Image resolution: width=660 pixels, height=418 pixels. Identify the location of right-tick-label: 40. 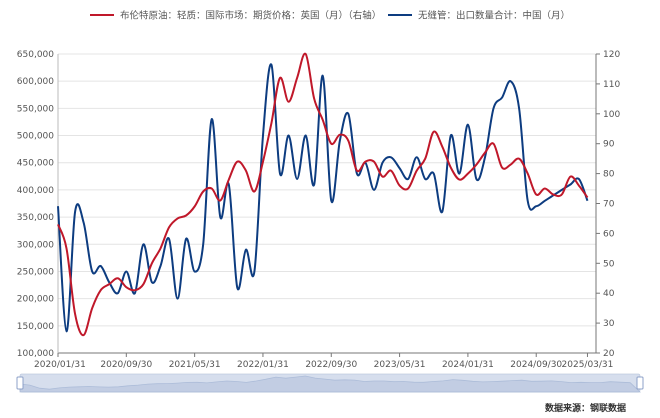
(609, 294).